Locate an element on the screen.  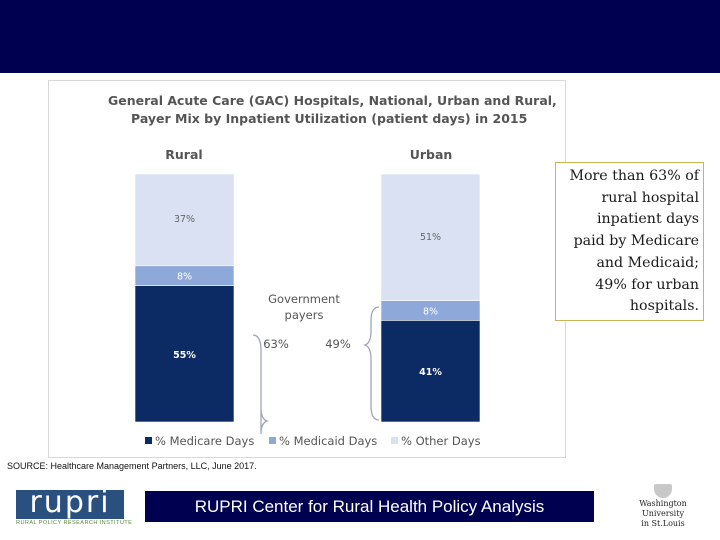
university-name-line: in St.Louis is located at coordinates (663, 523).